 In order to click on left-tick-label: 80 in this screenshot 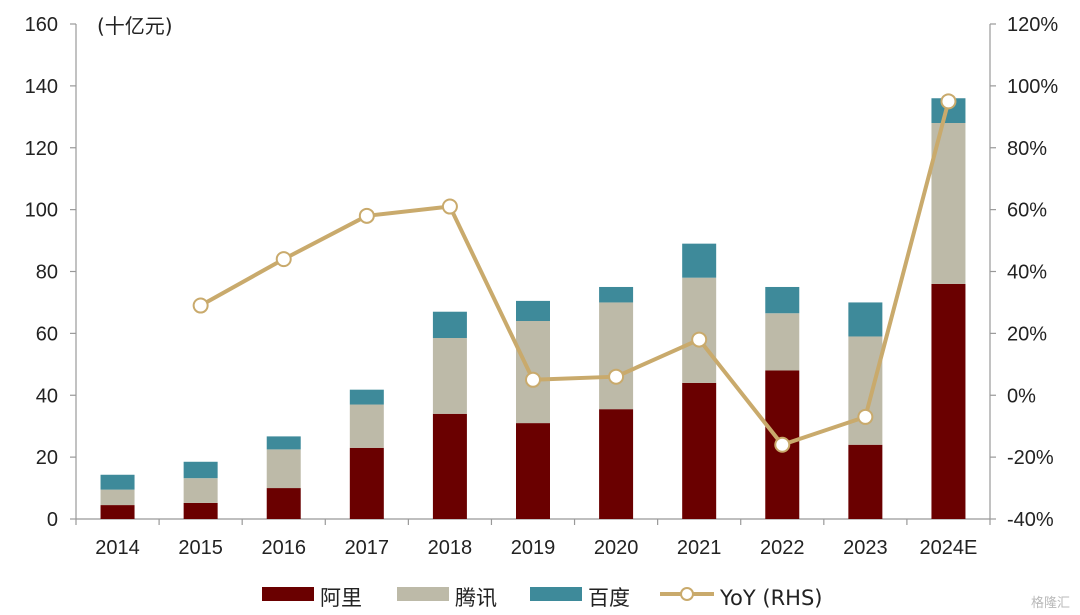, I will do `click(47, 273)`.